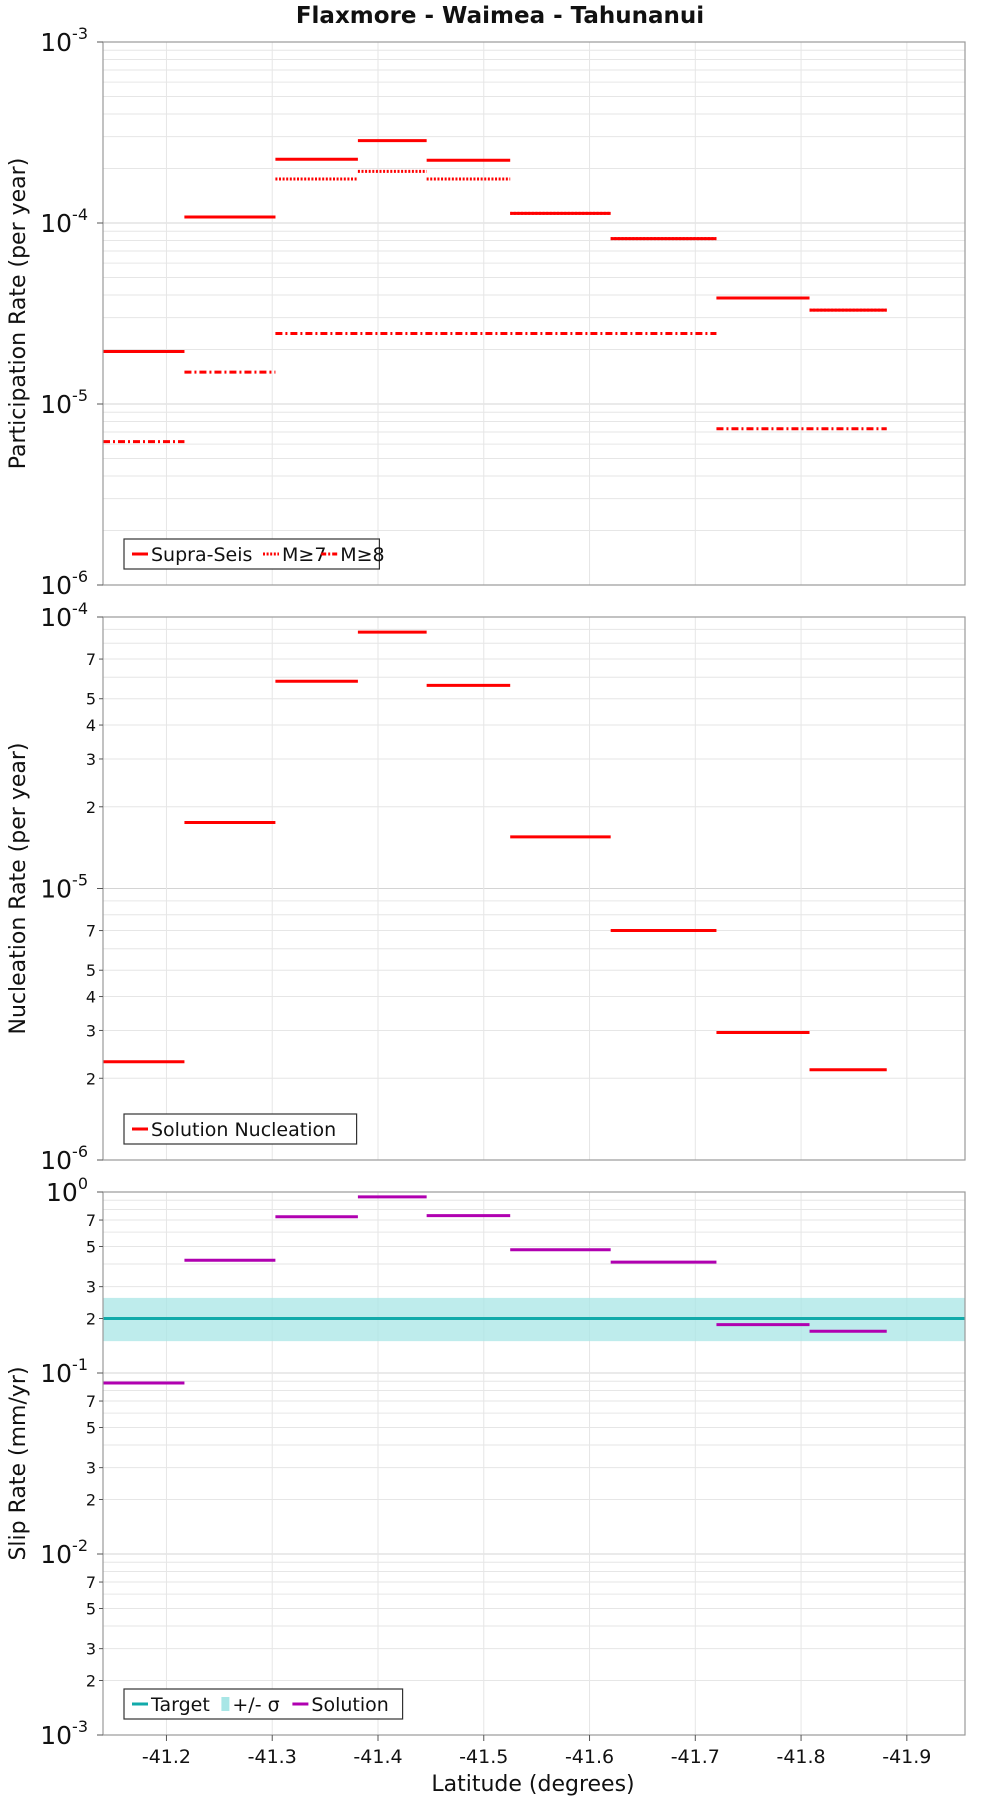 The width and height of the screenshot is (1000, 1800). Describe the element at coordinates (483, 1757) in the screenshot. I see `x-tick-label: -41.5` at that location.